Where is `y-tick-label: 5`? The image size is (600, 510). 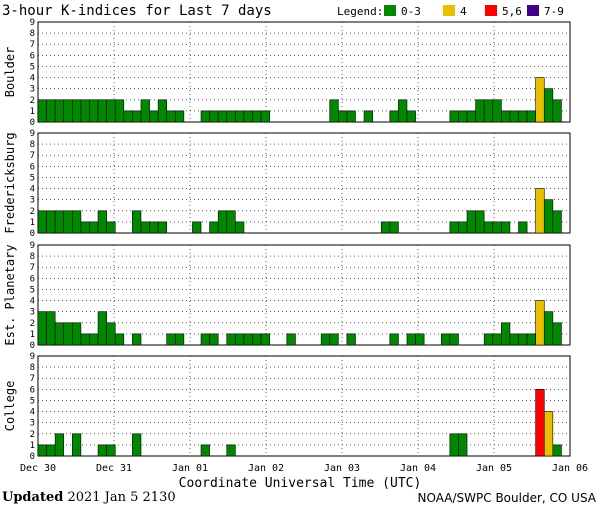
y-tick-label: 5 is located at coordinates (32, 290).